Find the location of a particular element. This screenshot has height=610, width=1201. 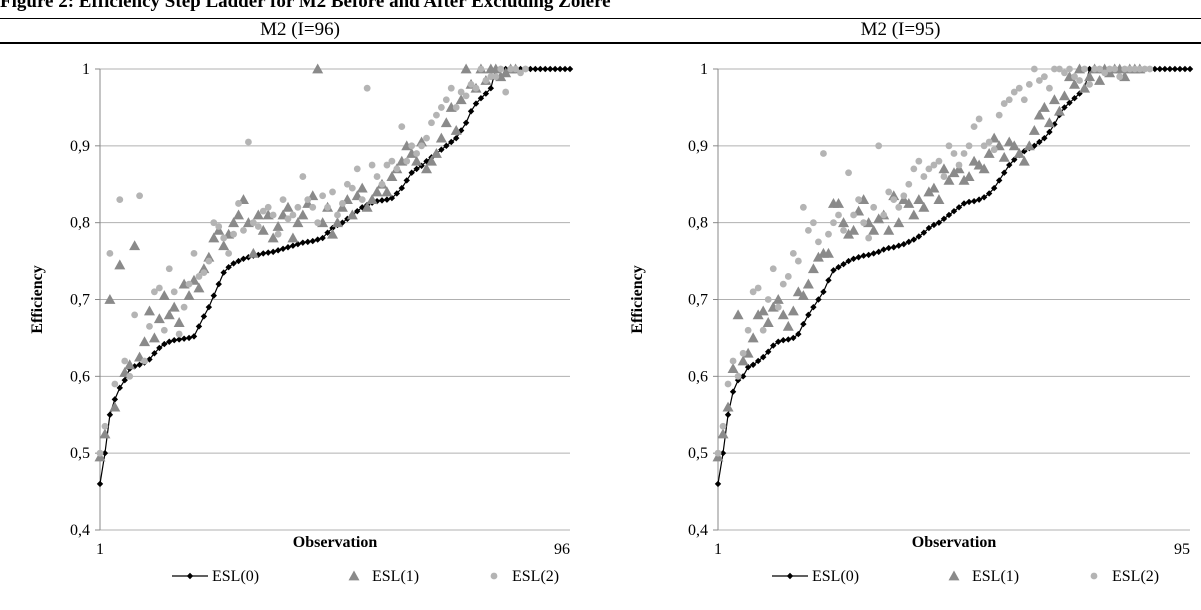

table-rule-bottom is located at coordinates (600, 43).